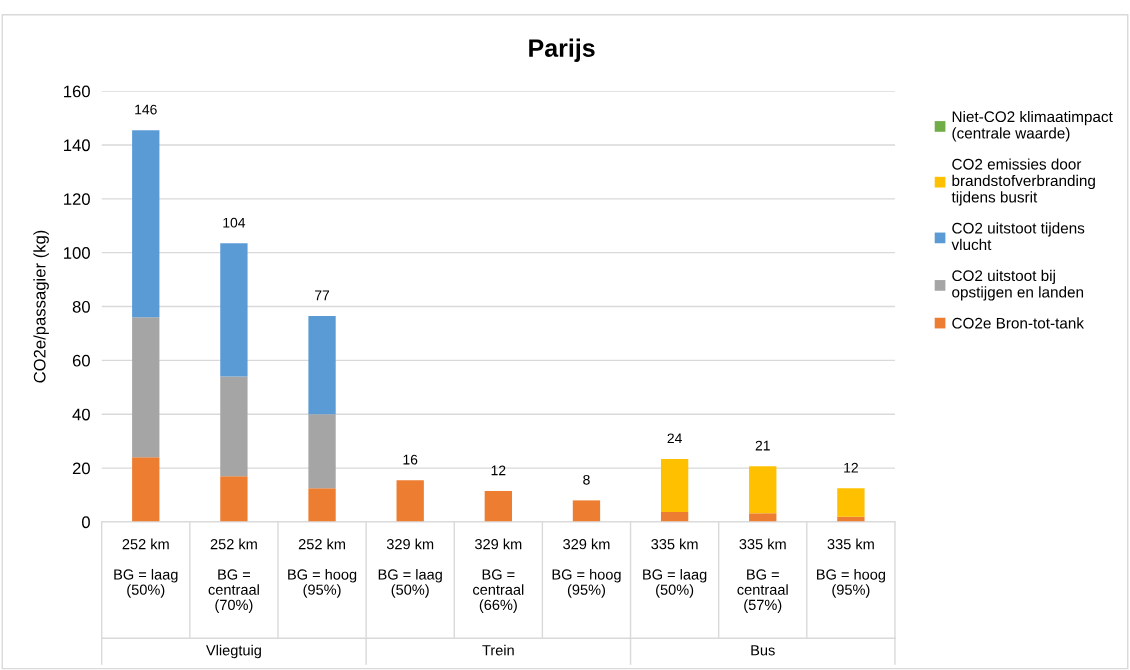 This screenshot has width=1130, height=670. I want to click on category-label: 329 km BG = laag (50%), so click(410, 568).